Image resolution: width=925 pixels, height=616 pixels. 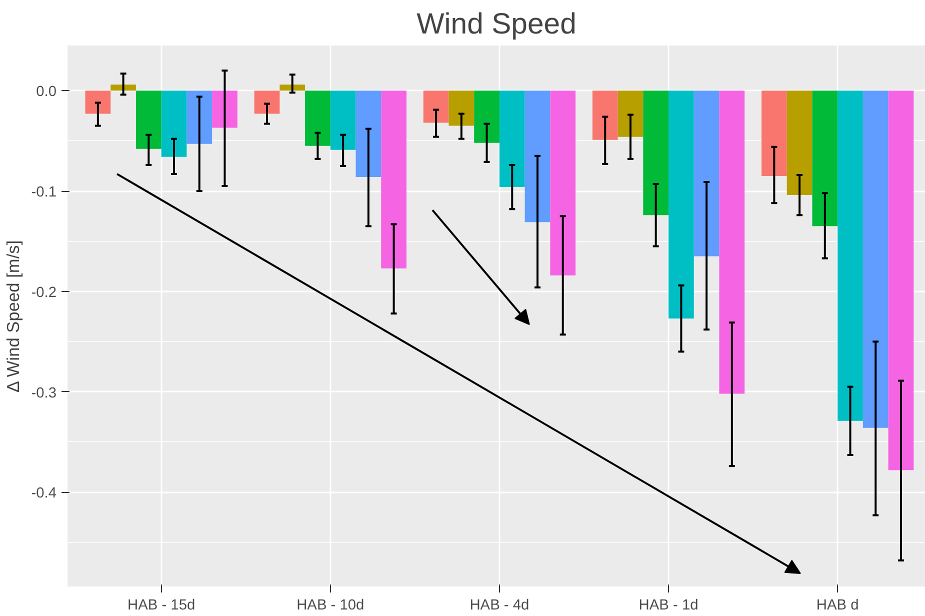 I want to click on x-tick-label: HAB d, so click(x=837, y=606).